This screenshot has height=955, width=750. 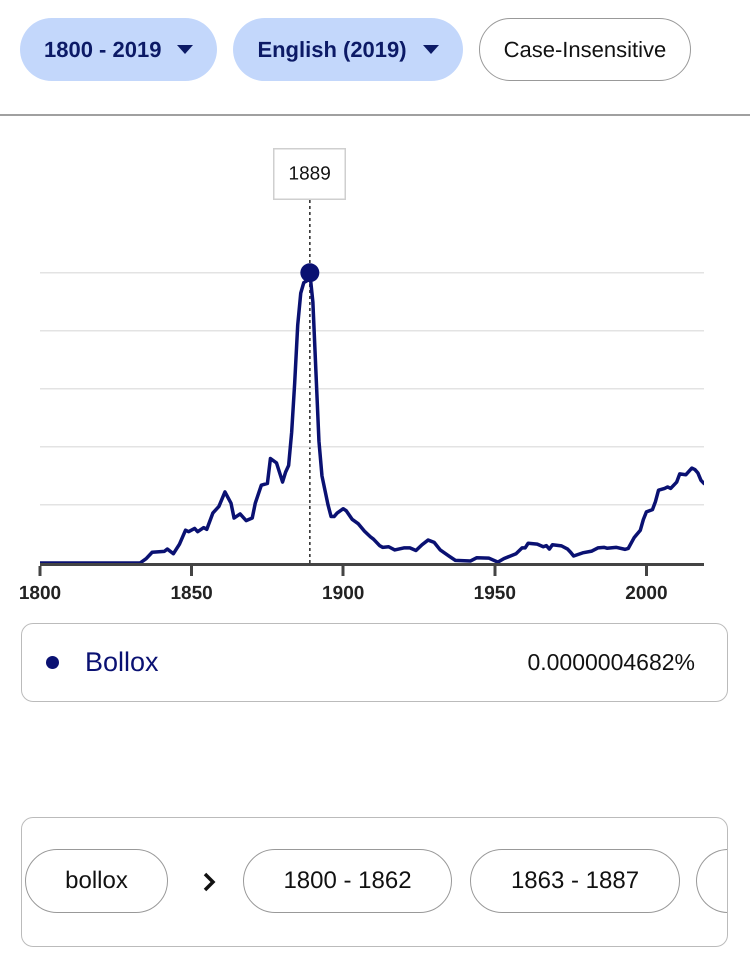 I want to click on text: 1863 - 1887, so click(x=575, y=881).